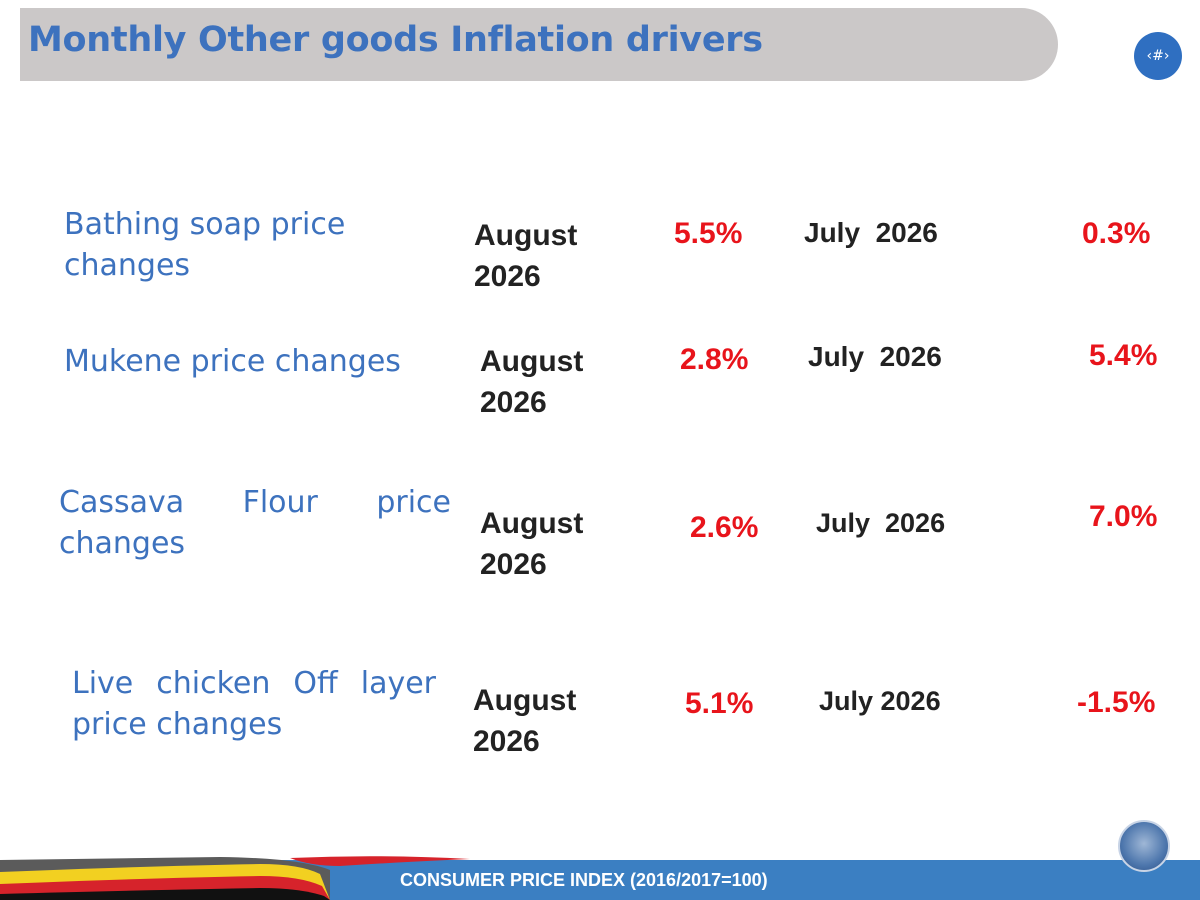  What do you see at coordinates (205, 245) in the screenshot?
I see `row-label-bathing-soap: Bathing soap price changes` at bounding box center [205, 245].